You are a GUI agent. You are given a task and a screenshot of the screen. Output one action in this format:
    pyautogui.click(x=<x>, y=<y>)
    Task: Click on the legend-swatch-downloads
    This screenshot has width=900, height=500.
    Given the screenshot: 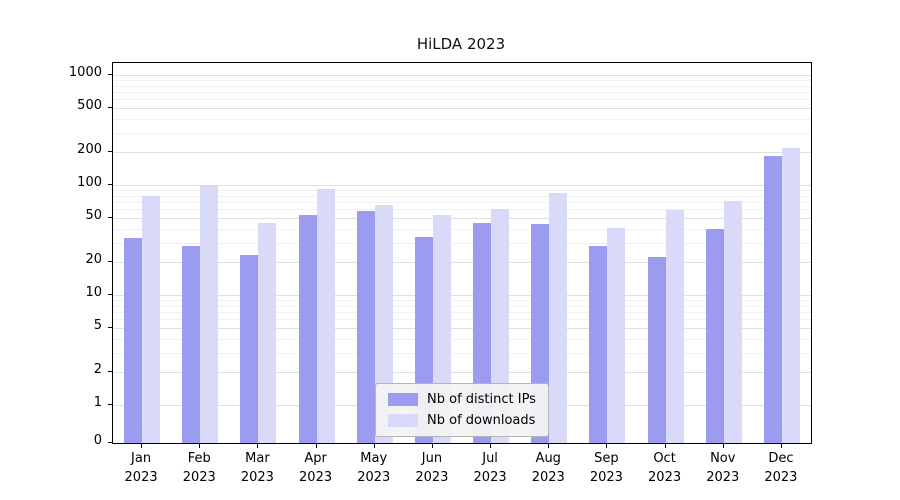 What is the action you would take?
    pyautogui.click(x=403, y=420)
    